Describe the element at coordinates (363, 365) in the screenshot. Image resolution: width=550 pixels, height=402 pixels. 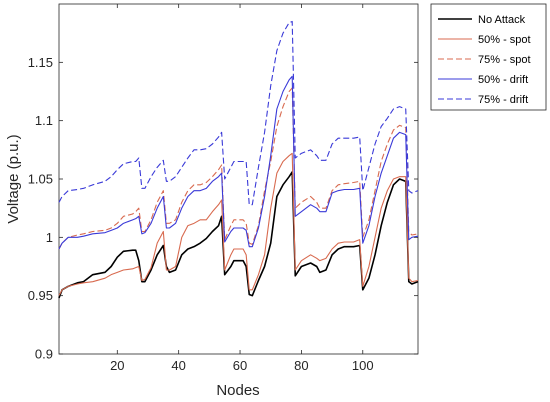
I see `x-tick-label: 100` at that location.